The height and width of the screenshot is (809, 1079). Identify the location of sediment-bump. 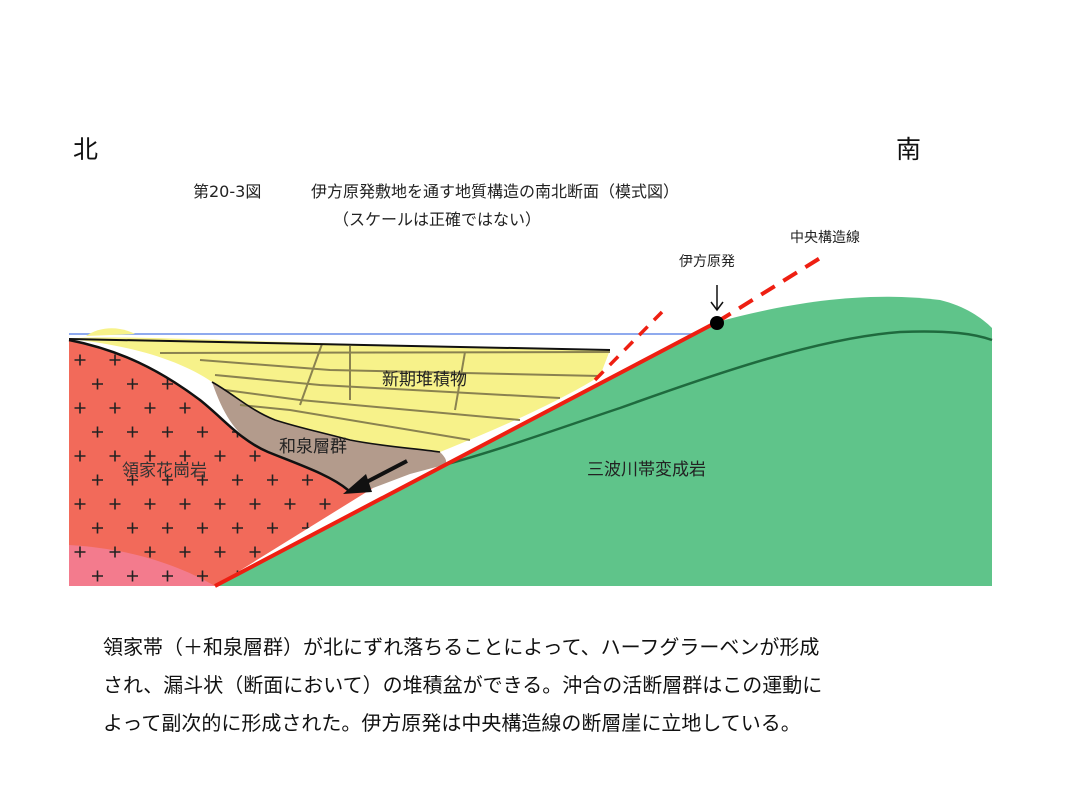
(110, 332).